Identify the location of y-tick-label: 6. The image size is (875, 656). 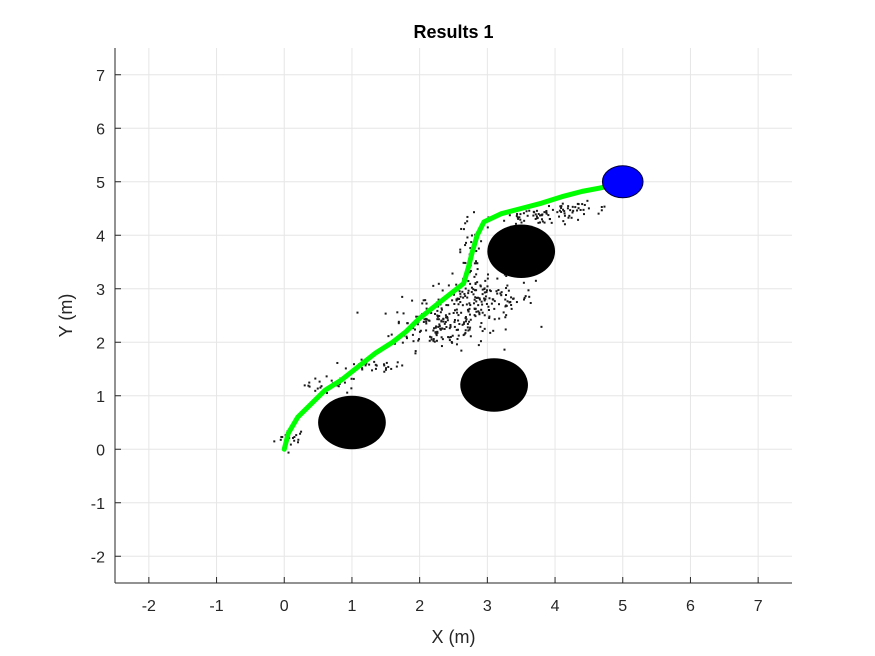
(100, 129).